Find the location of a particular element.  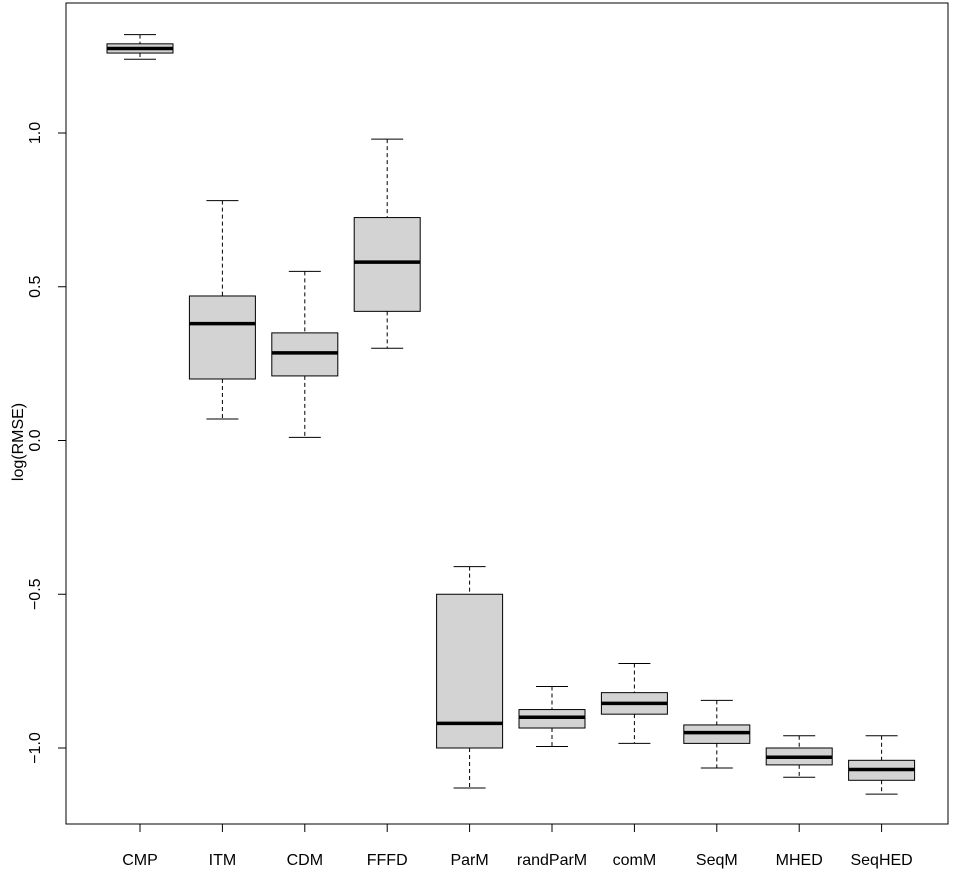

x-tick-label: CMP is located at coordinates (140, 860).